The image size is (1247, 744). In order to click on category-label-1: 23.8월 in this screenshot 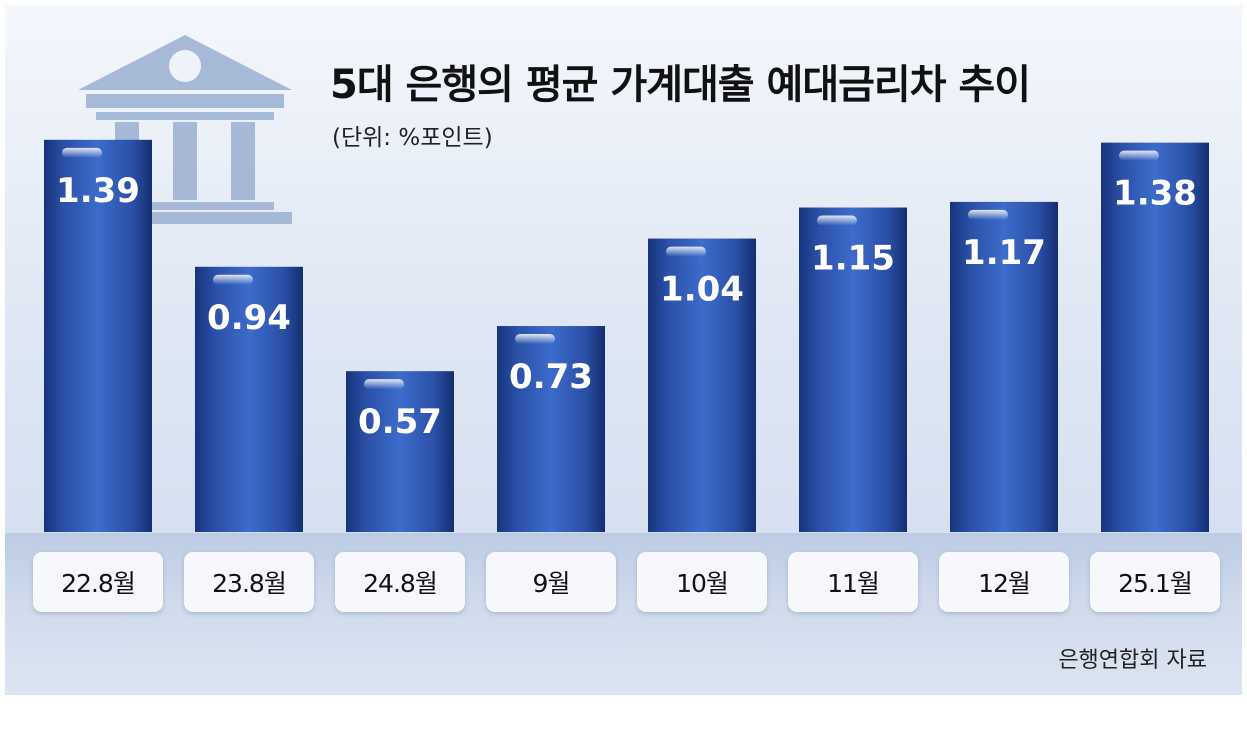, I will do `click(249, 582)`.